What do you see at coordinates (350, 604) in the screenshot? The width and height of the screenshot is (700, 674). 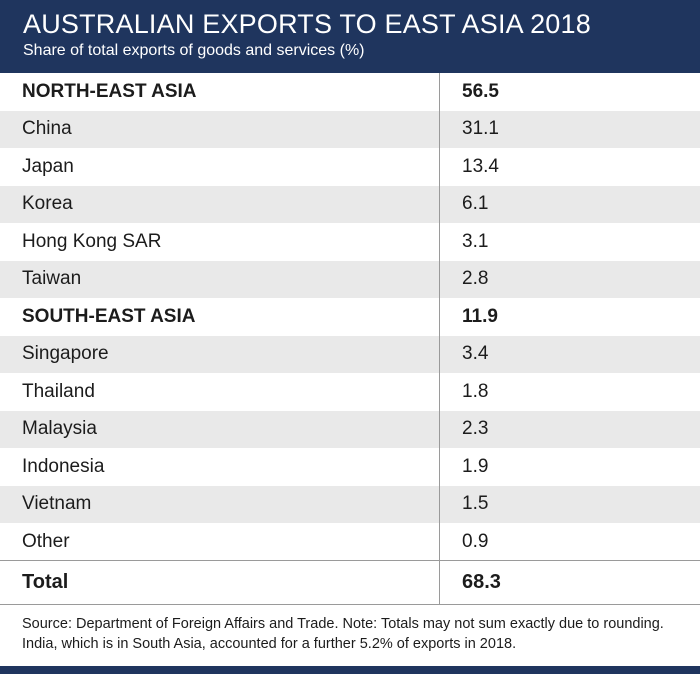 I see `bottom-divider` at bounding box center [350, 604].